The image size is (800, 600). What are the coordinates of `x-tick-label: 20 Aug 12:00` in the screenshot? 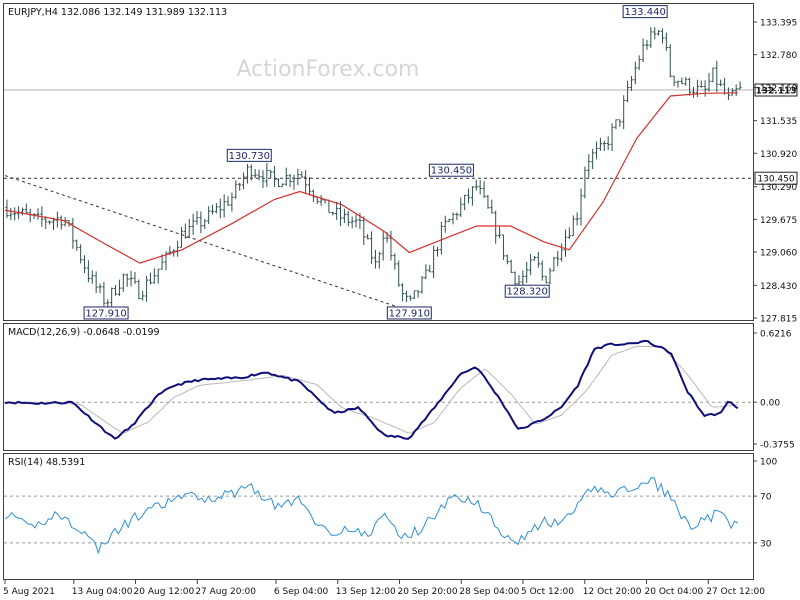 It's located at (164, 592).